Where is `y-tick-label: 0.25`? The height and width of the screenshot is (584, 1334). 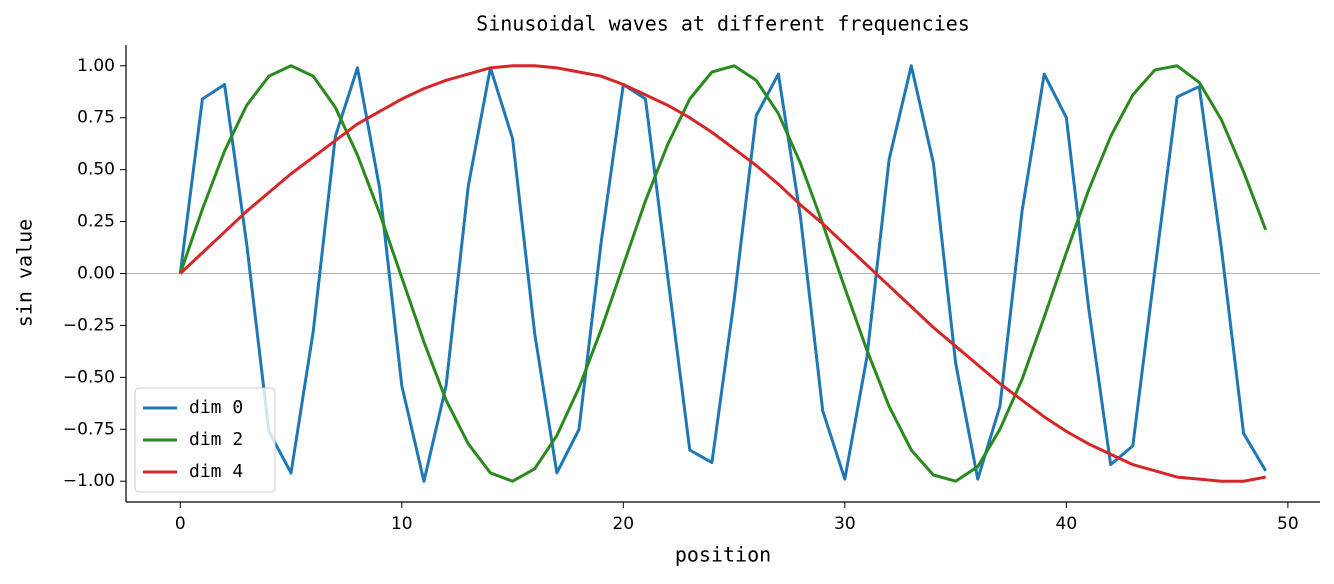
y-tick-label: 0.25 is located at coordinates (96, 222).